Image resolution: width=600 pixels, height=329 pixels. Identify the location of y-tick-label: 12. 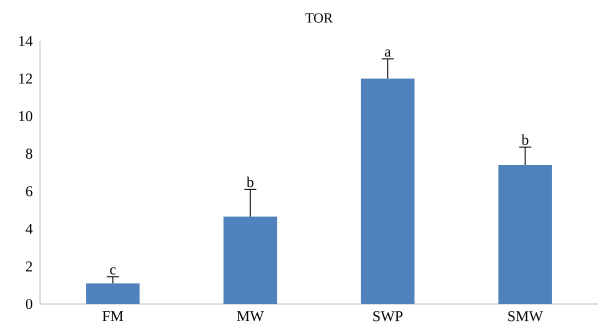
(25, 79).